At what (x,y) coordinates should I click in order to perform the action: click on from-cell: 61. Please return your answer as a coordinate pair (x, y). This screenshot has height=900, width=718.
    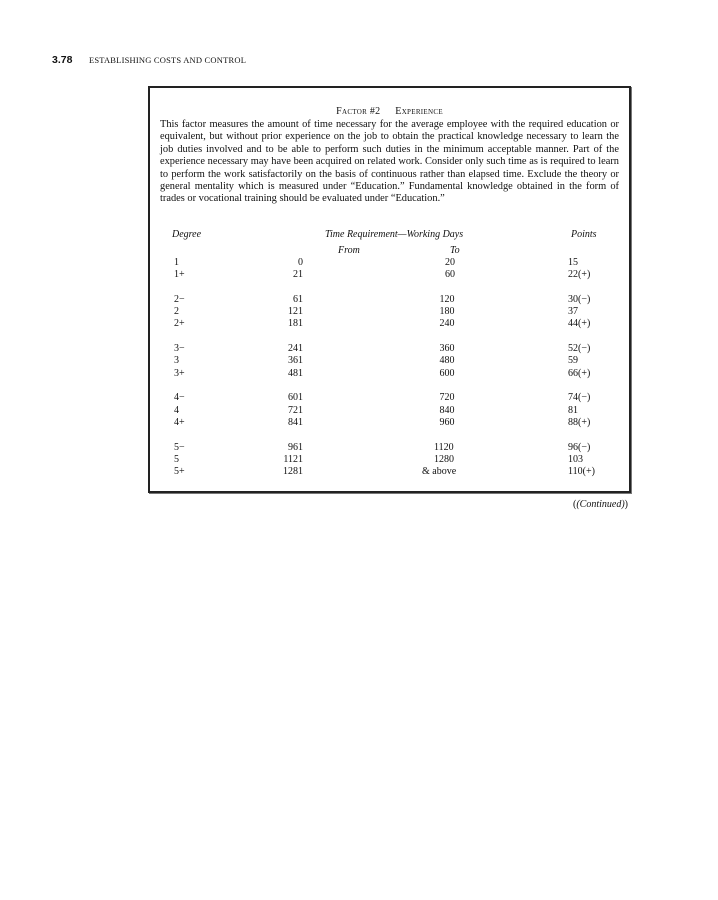
    Looking at the image, I should click on (298, 299).